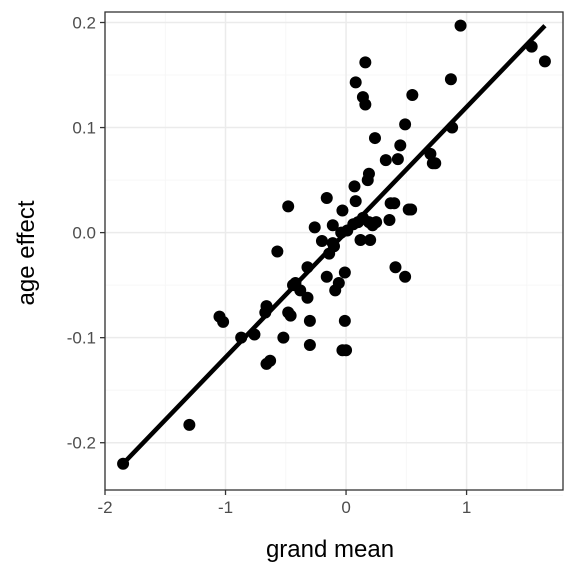  I want to click on y-tick-label: 0.2, so click(84, 23).